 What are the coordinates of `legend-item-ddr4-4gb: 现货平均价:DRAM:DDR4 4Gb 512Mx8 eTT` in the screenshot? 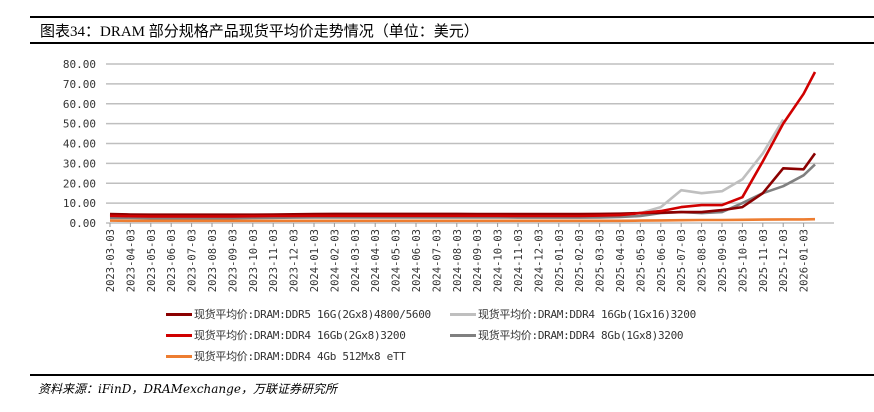 It's located at (286, 356).